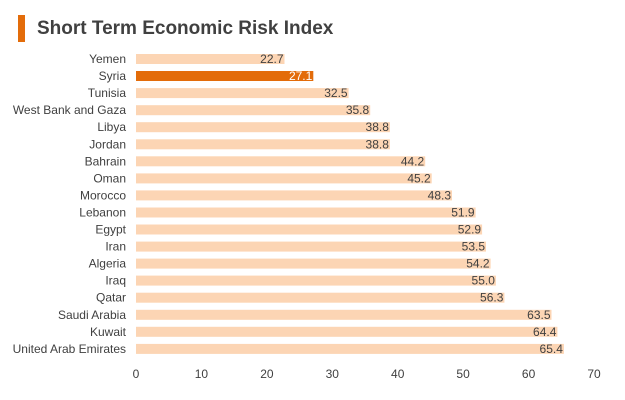 The height and width of the screenshot is (400, 625). What do you see at coordinates (109, 178) in the screenshot?
I see `category-label-oman: Oman` at bounding box center [109, 178].